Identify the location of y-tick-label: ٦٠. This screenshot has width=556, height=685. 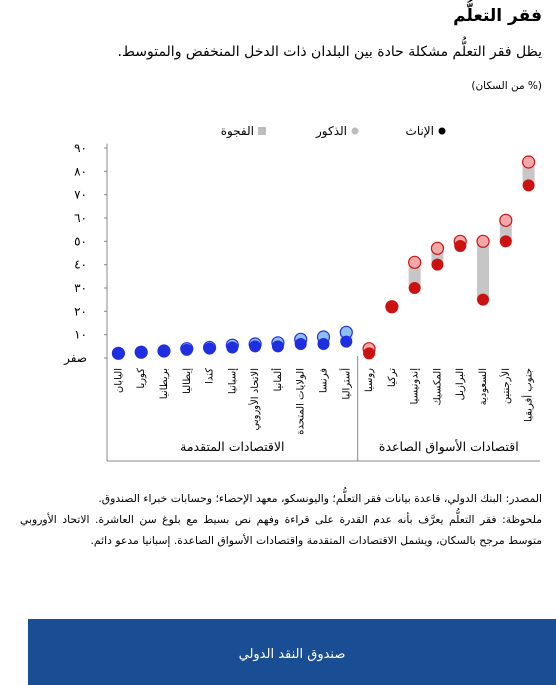
(80, 218).